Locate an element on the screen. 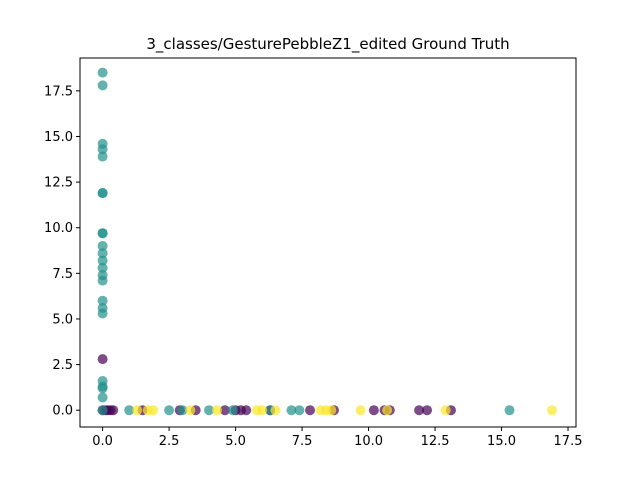 This screenshot has width=640, height=480. y-tick-label: 5.0 is located at coordinates (62, 319).